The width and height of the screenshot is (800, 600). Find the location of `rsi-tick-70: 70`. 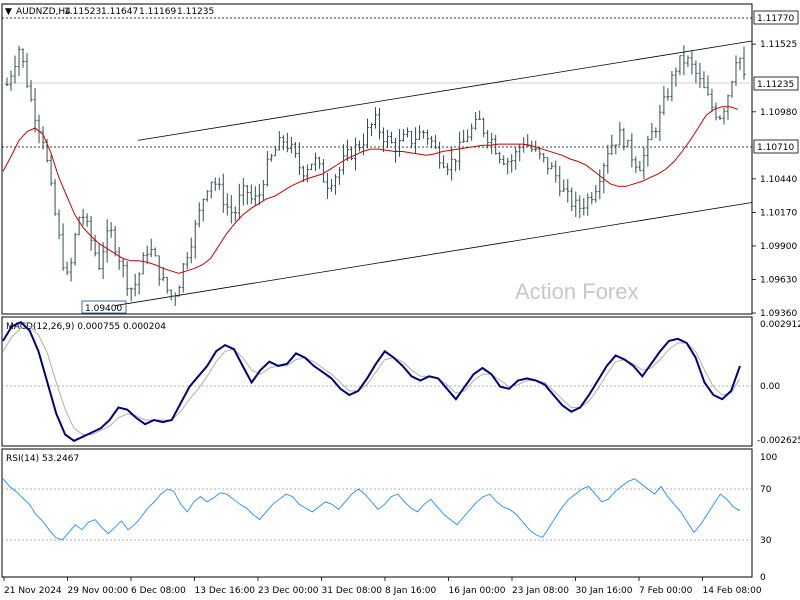

rsi-tick-70: 70 is located at coordinates (766, 490).